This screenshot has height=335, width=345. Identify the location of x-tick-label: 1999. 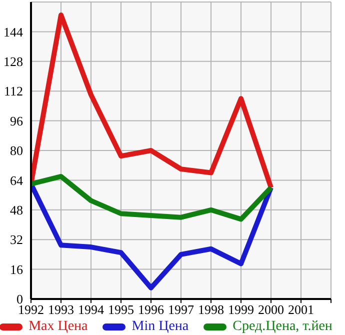
(241, 310).